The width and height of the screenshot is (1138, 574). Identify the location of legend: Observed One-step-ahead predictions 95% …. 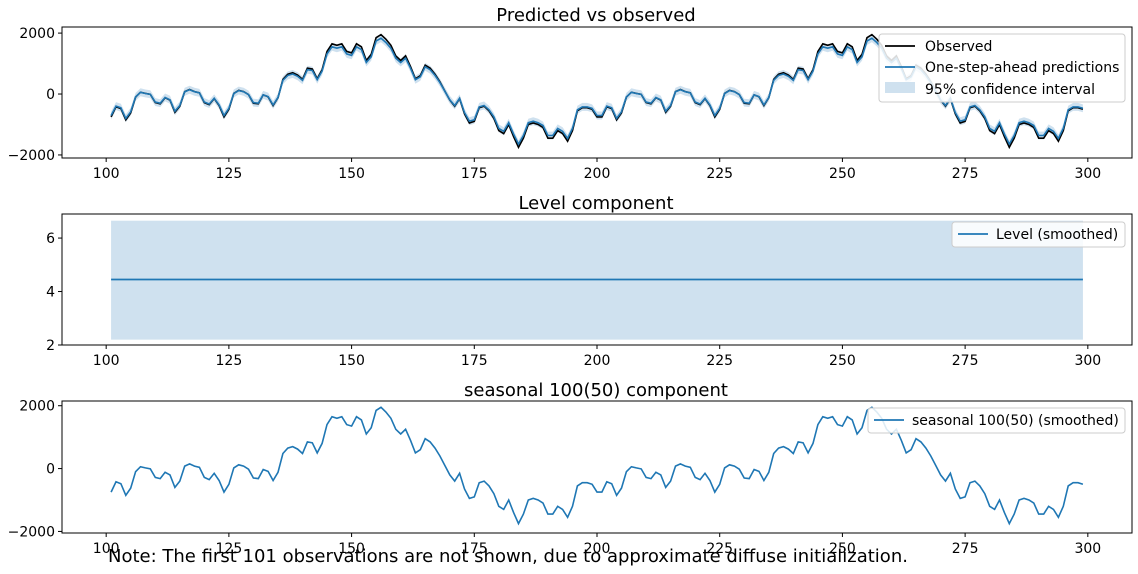
(1002, 68).